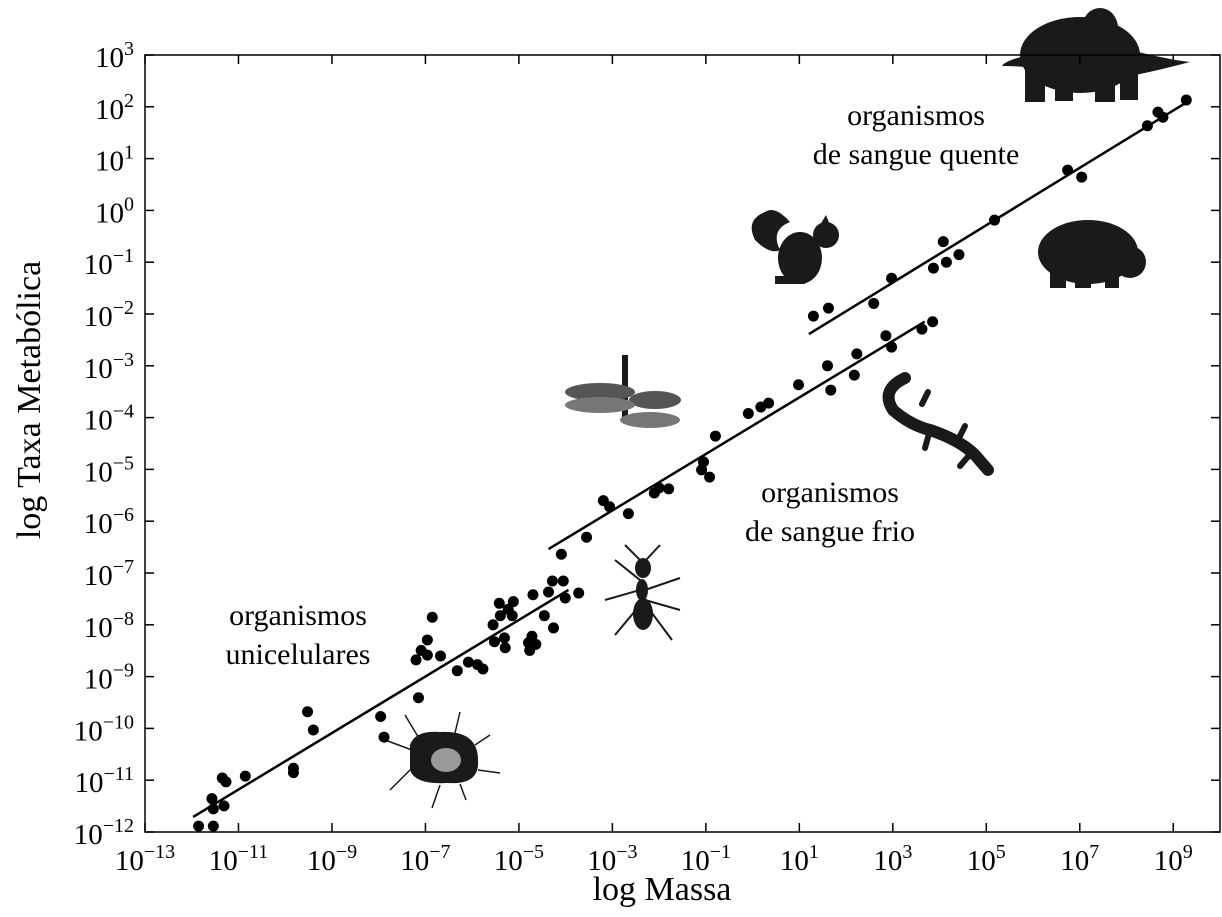 This screenshot has height=917, width=1222. I want to click on y-tick-label: 10⁻¹¹, so click(104, 781).